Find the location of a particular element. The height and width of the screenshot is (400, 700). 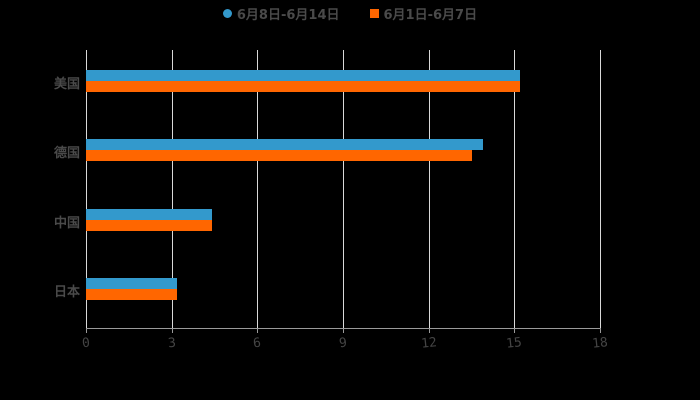

x-tick-label: 18 is located at coordinates (600, 343).